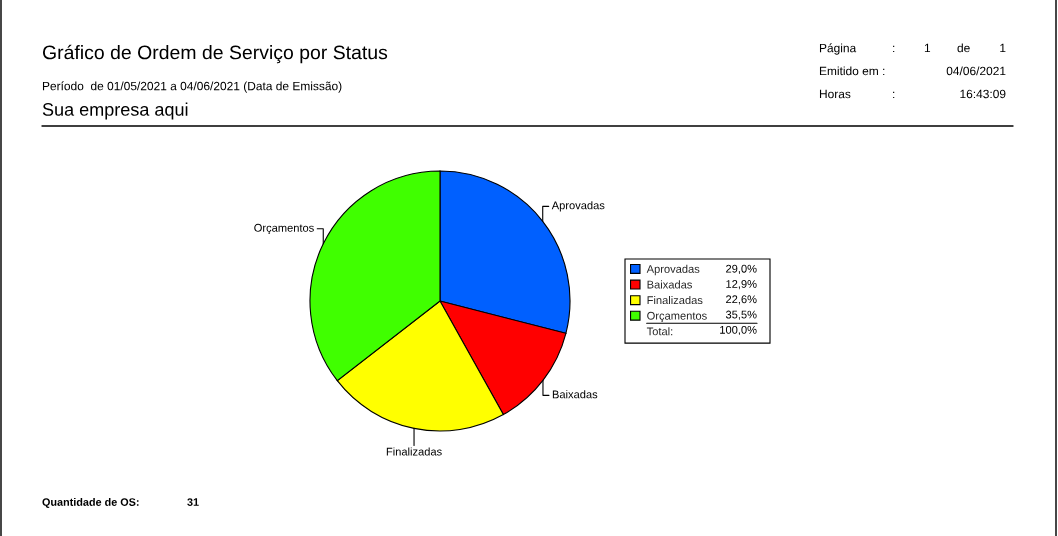  Describe the element at coordinates (575, 394) in the screenshot. I see `slice-label: Baixadas` at that location.